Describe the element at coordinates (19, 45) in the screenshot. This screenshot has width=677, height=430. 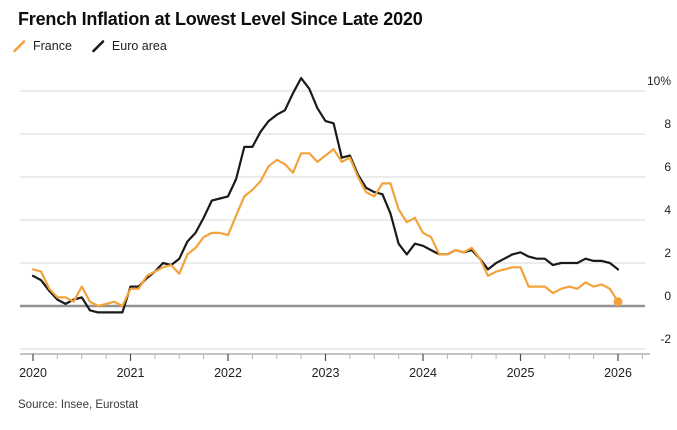
I see `france-slash-marker-icon` at that location.